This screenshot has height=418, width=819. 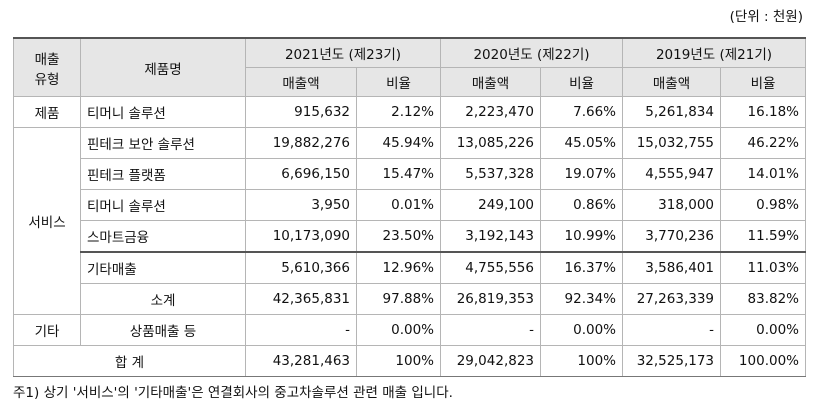 I want to click on value-cell: 5,537,328, so click(x=490, y=174).